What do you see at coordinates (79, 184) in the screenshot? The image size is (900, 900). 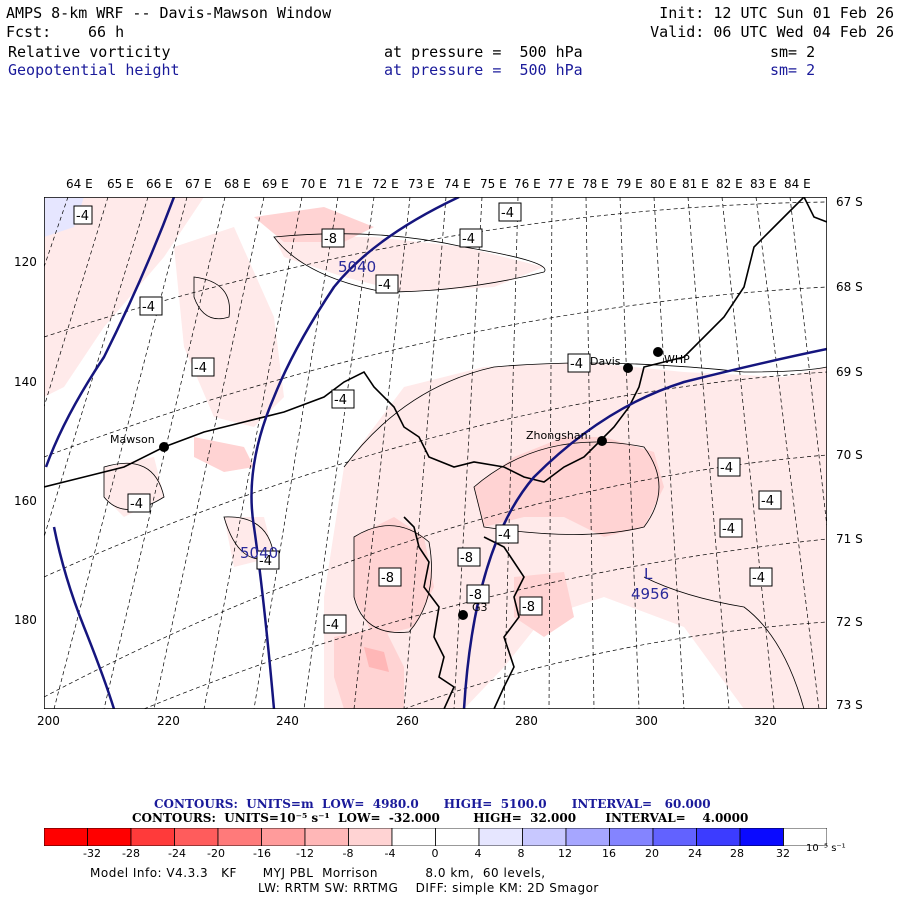 I see `lon-tick: 64 E` at bounding box center [79, 184].